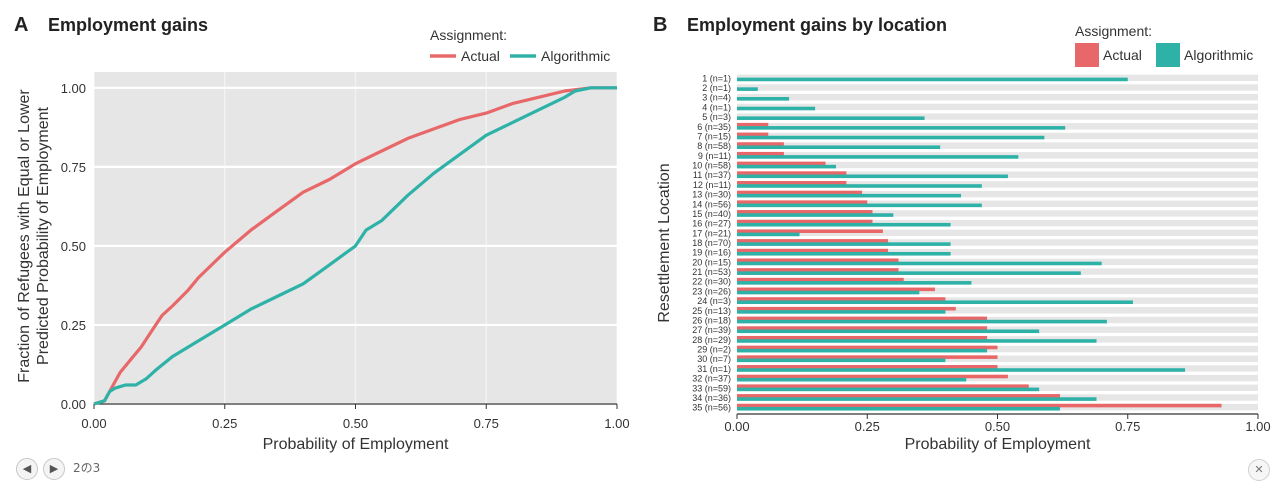  What do you see at coordinates (714, 301) in the screenshot?
I see `panel-b-category-label: 24 (n=3)` at bounding box center [714, 301].